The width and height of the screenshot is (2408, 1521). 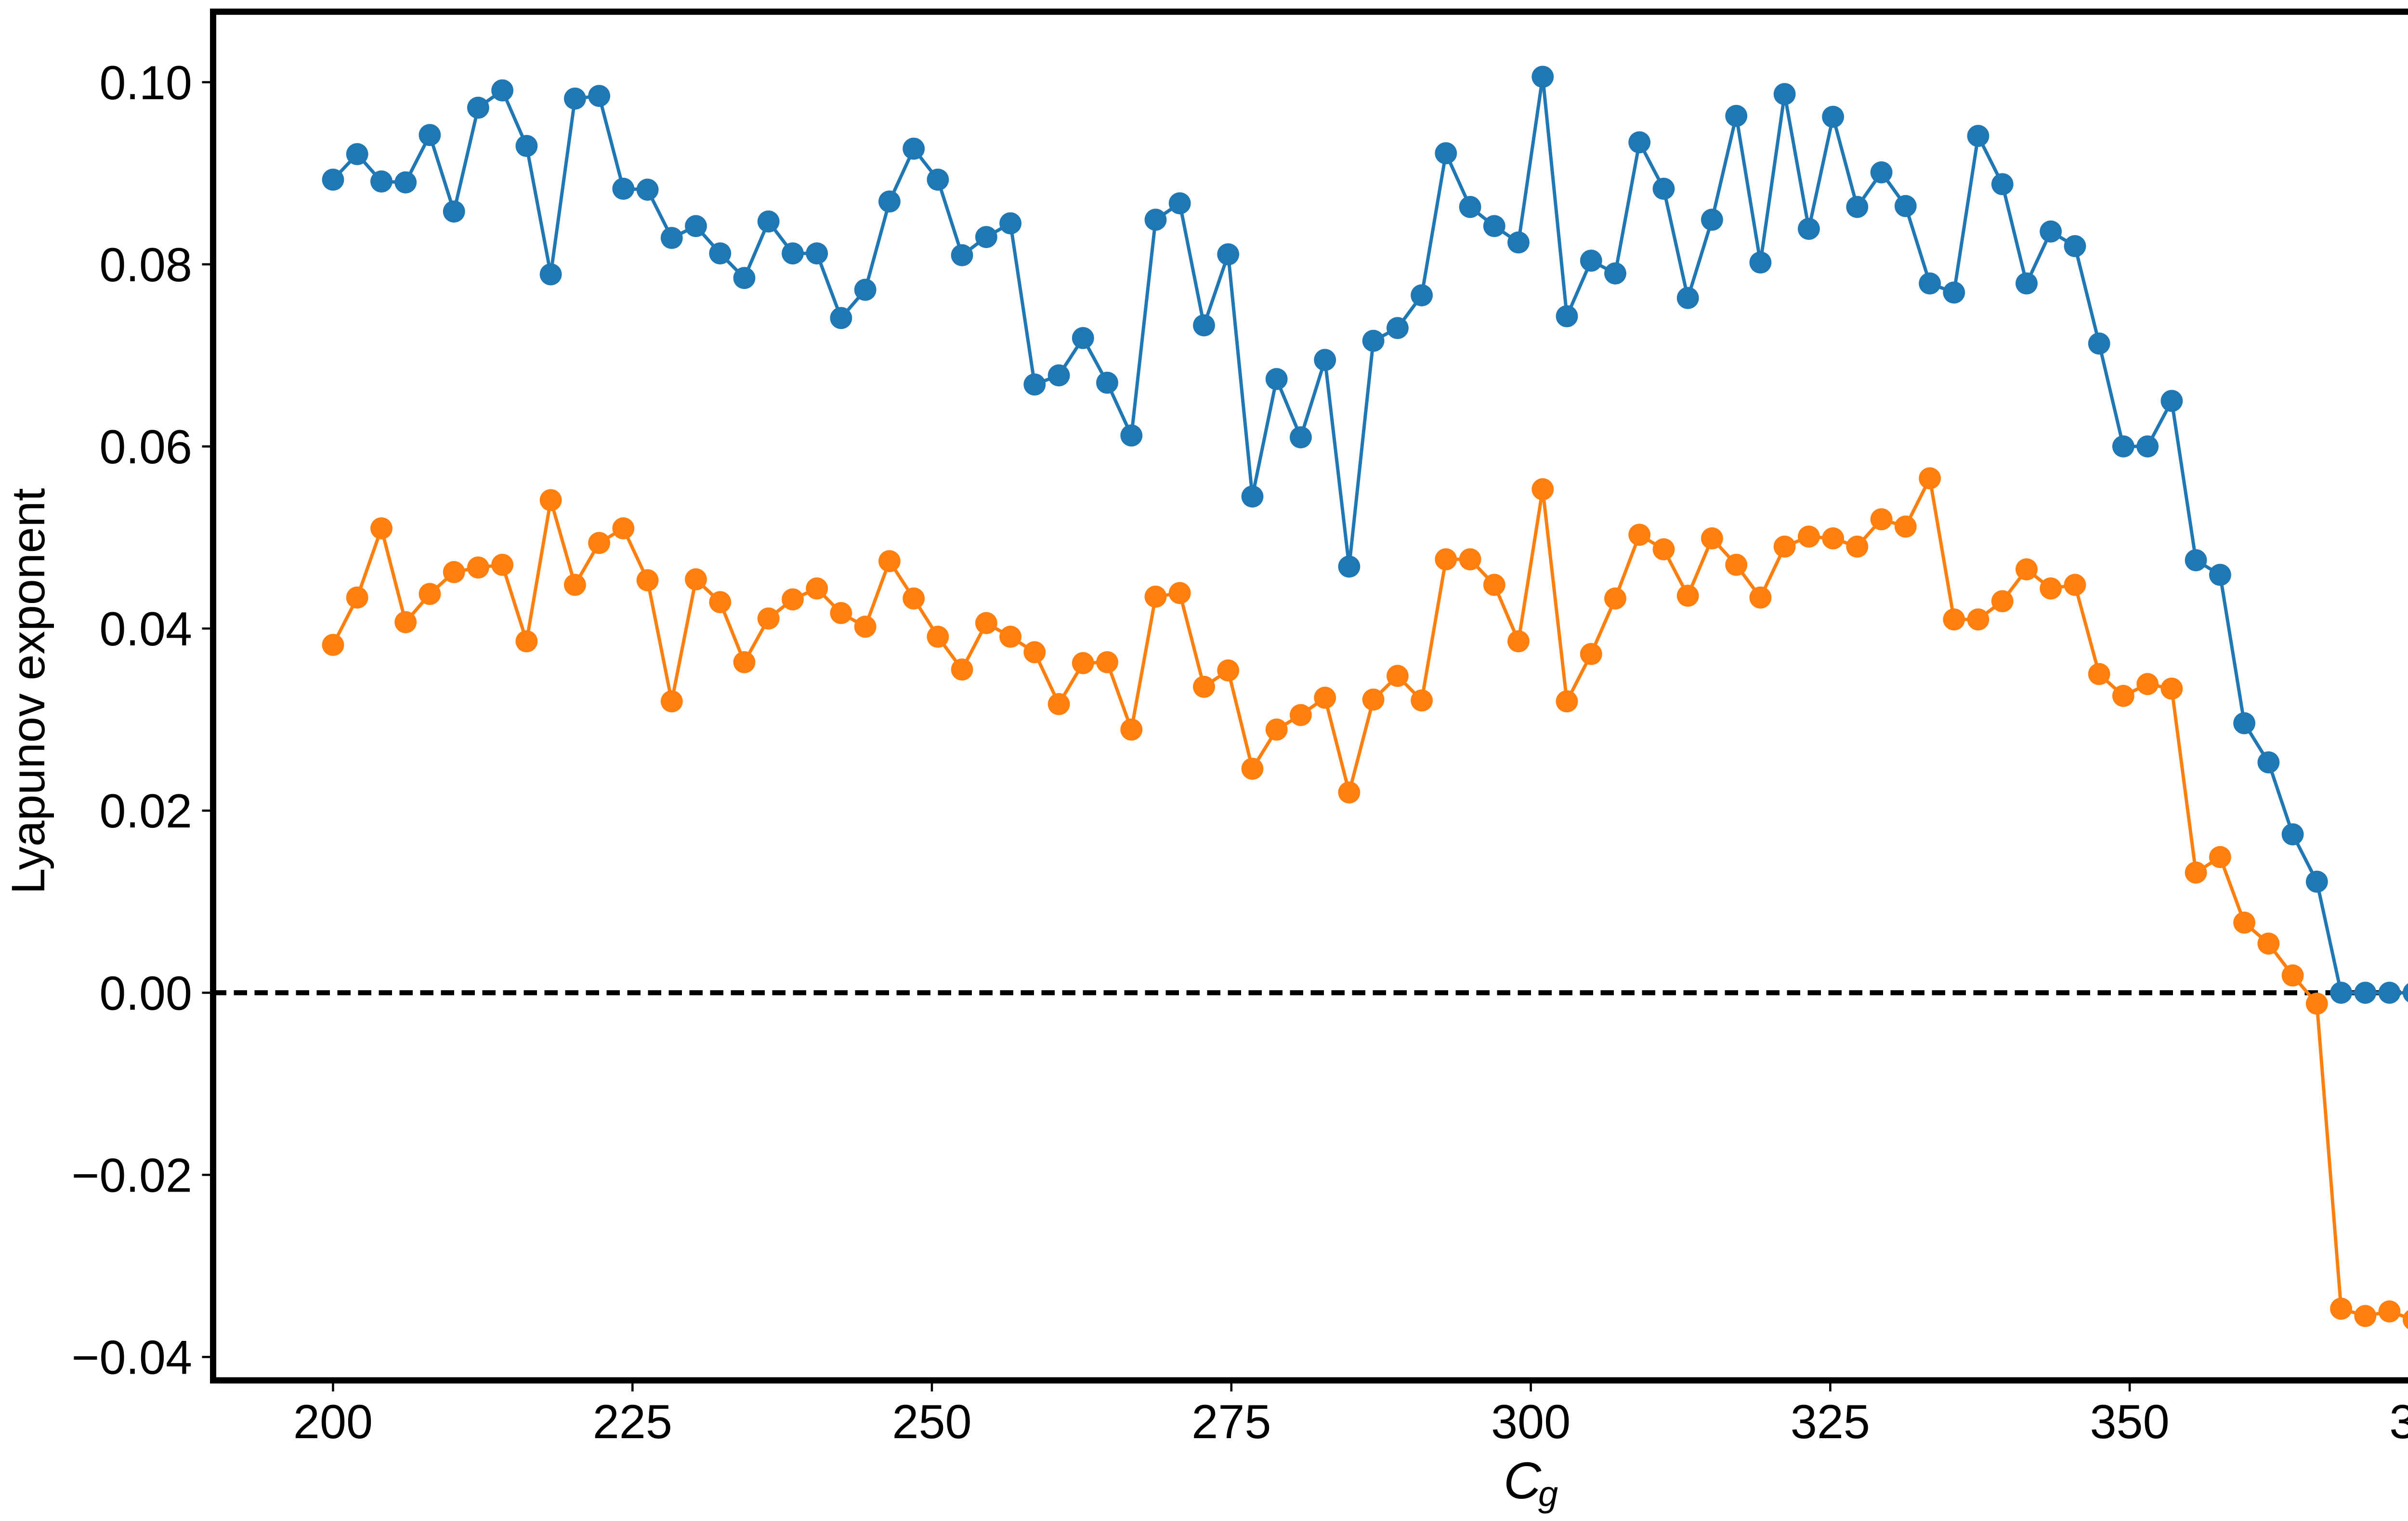 I want to click on svg-text: 325, so click(x=1830, y=1421).